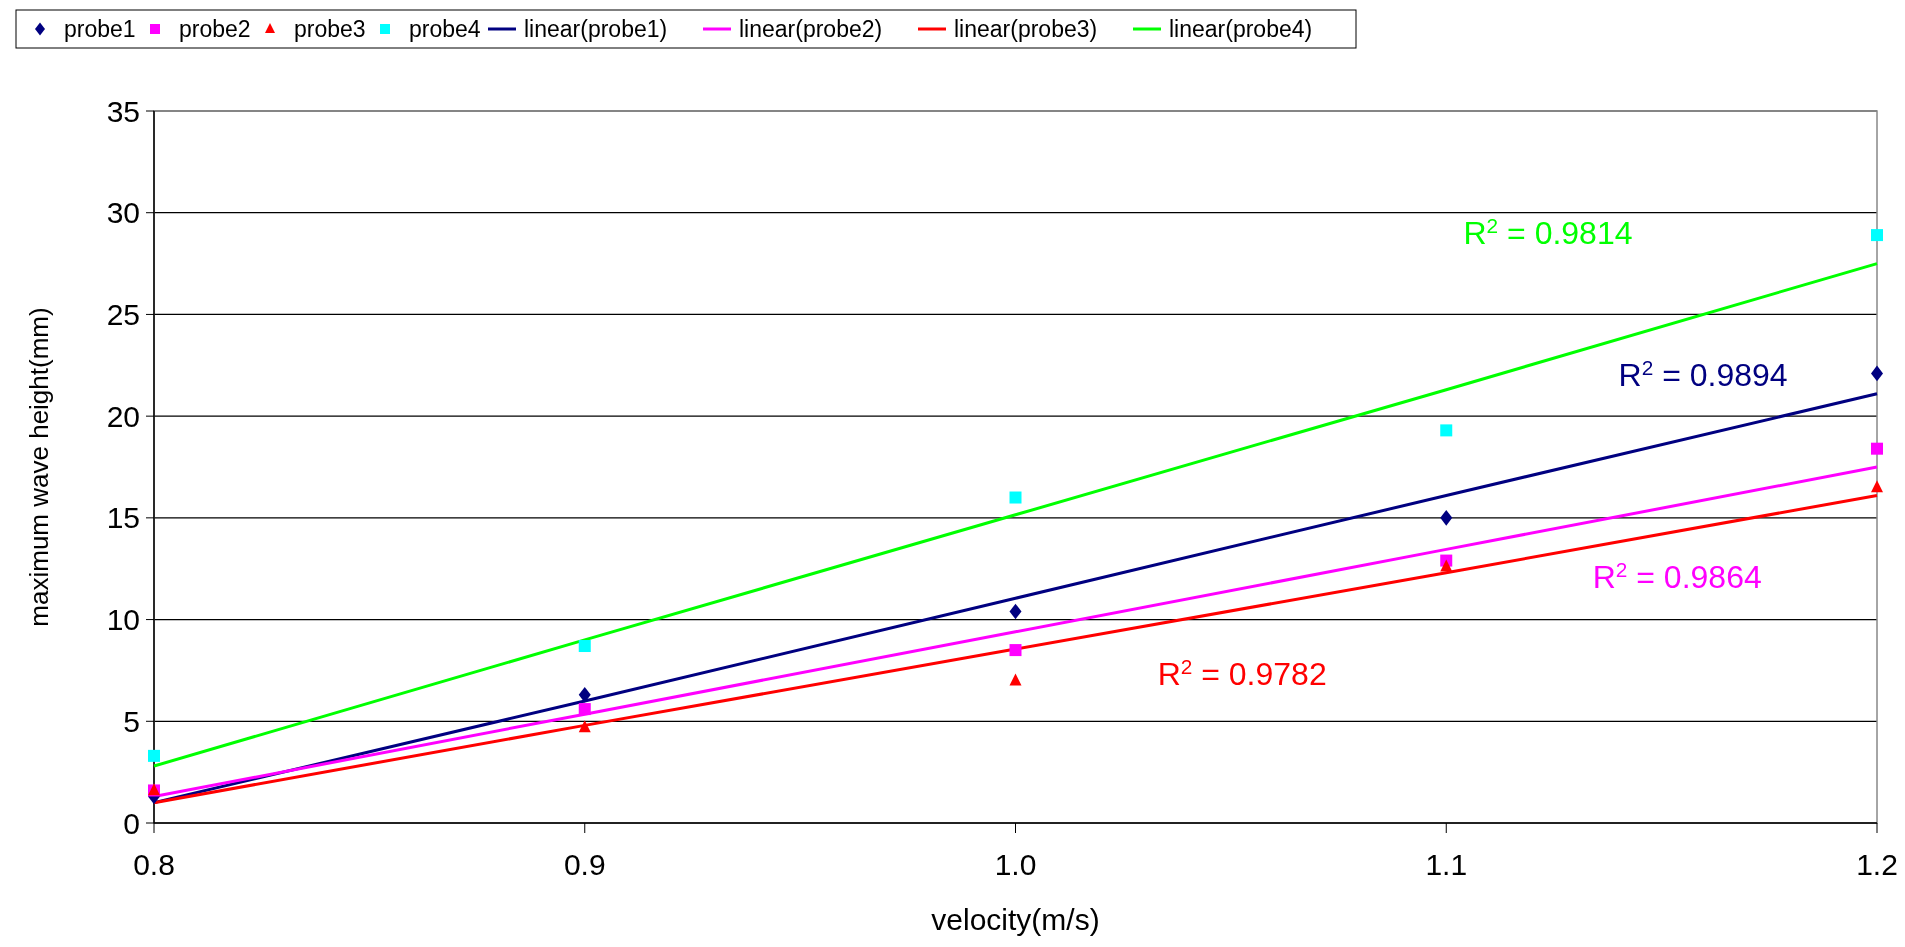 This screenshot has height=947, width=1905. Describe the element at coordinates (123, 518) in the screenshot. I see `y-tick-label: 15` at that location.